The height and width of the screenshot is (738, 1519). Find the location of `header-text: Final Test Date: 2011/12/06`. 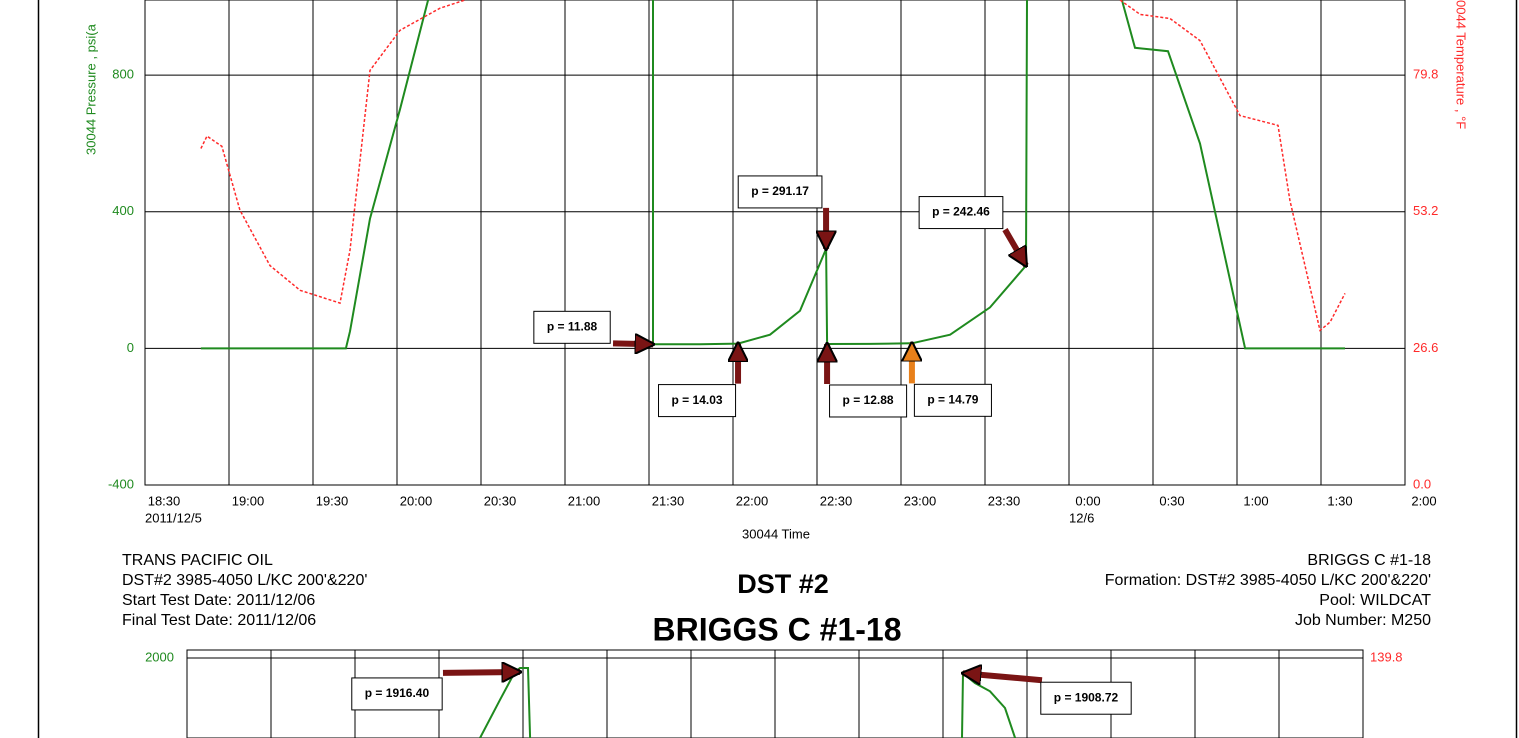

header-text: Final Test Date: 2011/12/06 is located at coordinates (219, 620).